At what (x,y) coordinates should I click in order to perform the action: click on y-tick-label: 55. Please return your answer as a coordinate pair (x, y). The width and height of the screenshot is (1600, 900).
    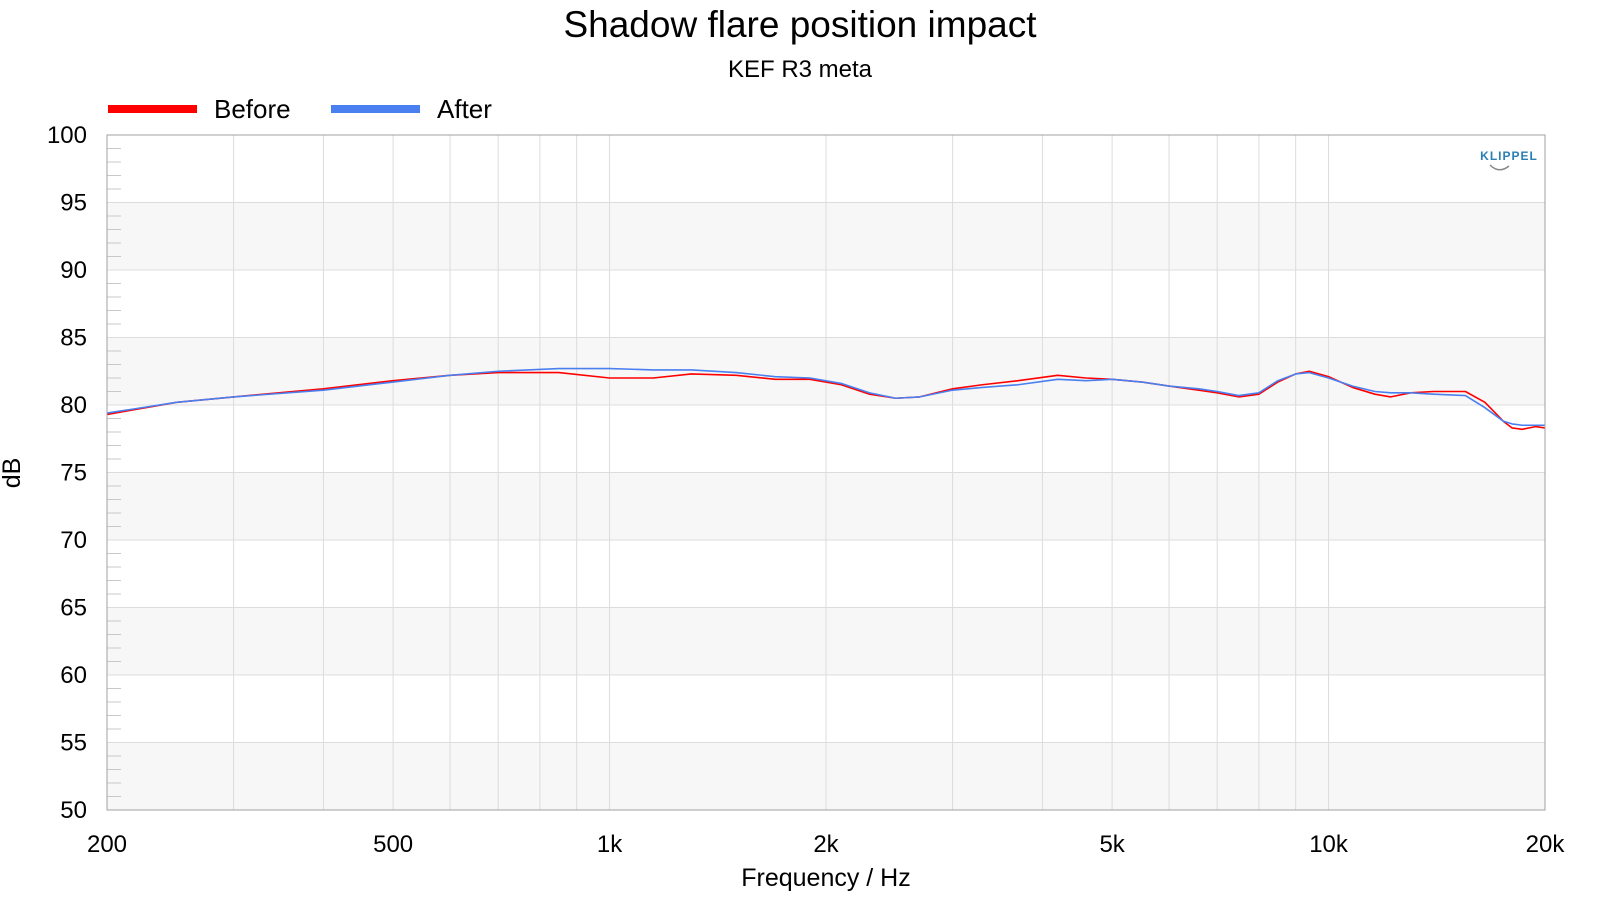
    Looking at the image, I should click on (73, 743).